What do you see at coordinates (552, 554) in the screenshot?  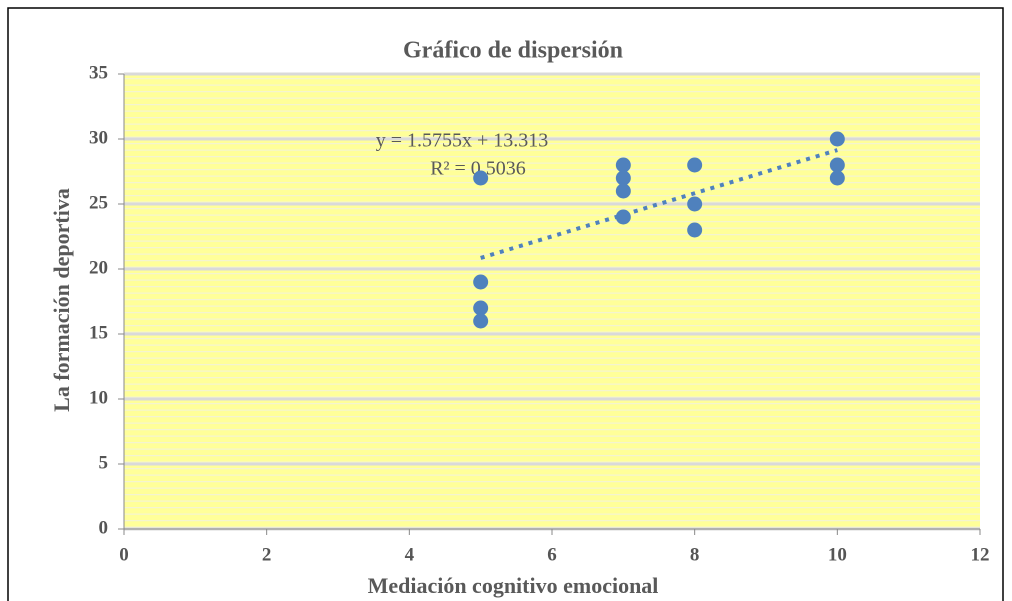 I see `x-tick-label: 6` at bounding box center [552, 554].